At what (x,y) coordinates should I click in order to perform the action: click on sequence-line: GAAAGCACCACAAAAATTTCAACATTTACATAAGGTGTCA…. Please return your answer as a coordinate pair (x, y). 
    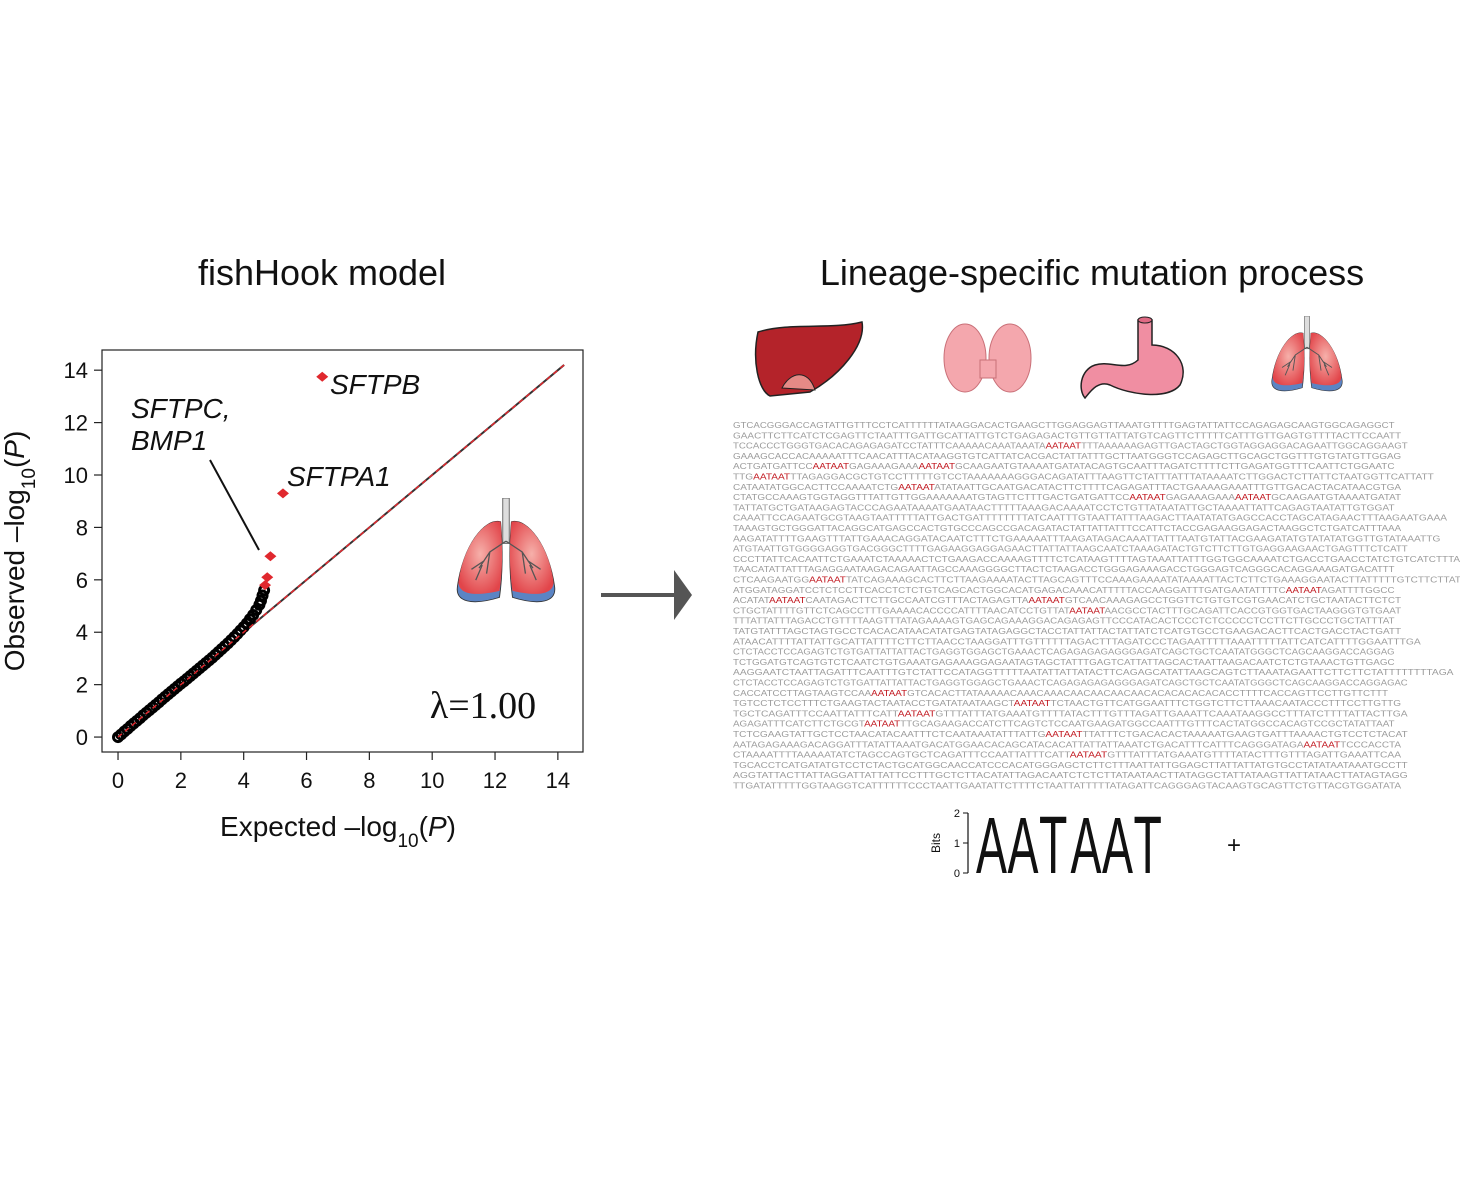
    Looking at the image, I should click on (1067, 456).